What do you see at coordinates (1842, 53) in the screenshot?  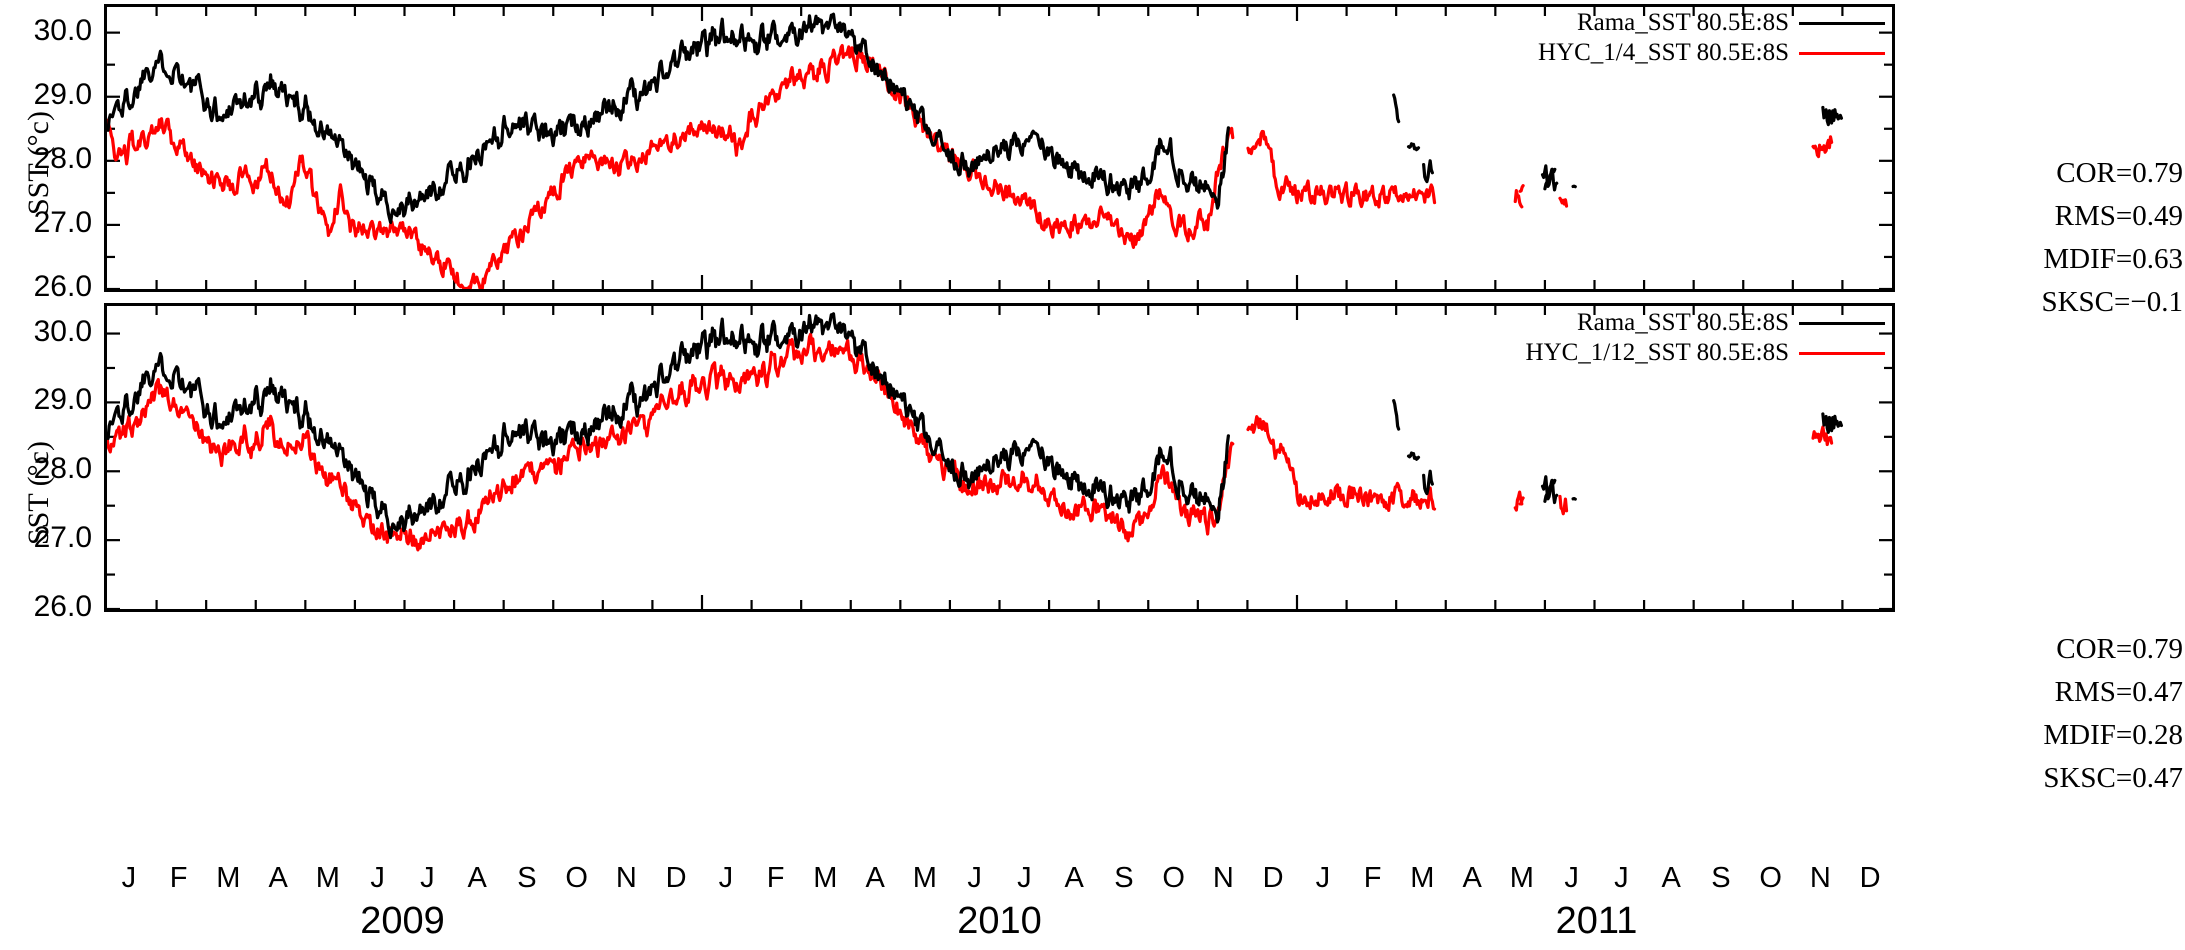 I see `legend-line-model` at bounding box center [1842, 53].